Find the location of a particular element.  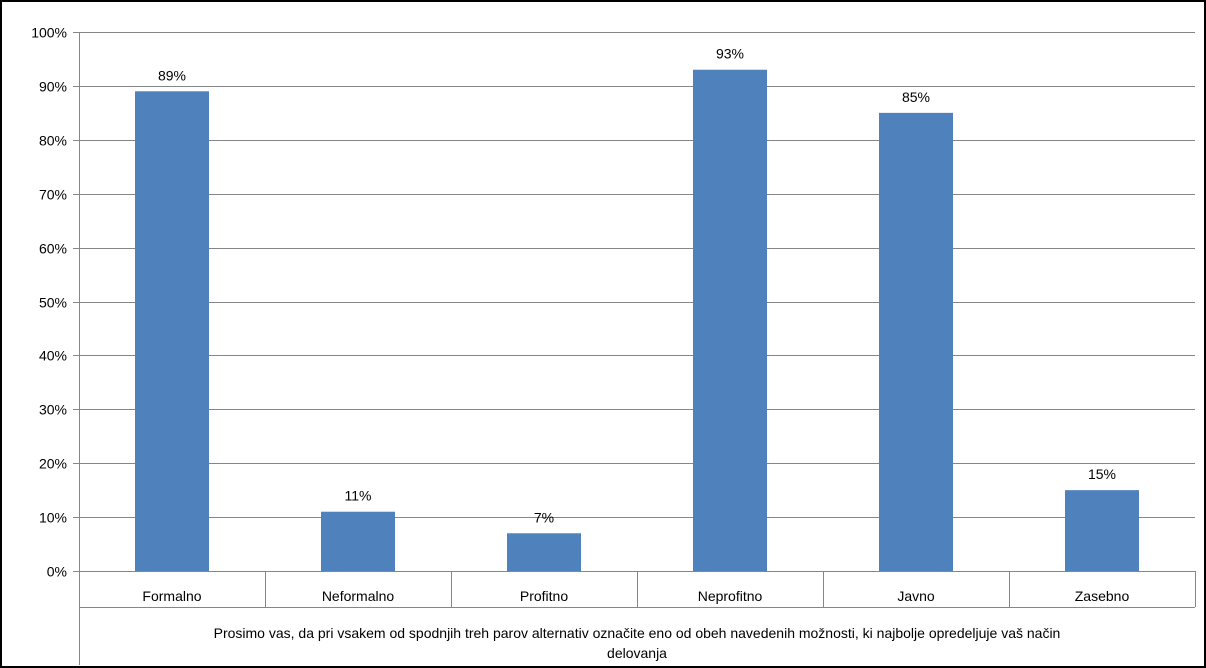

y-tick-label-0: 0% is located at coordinates (57, 572).